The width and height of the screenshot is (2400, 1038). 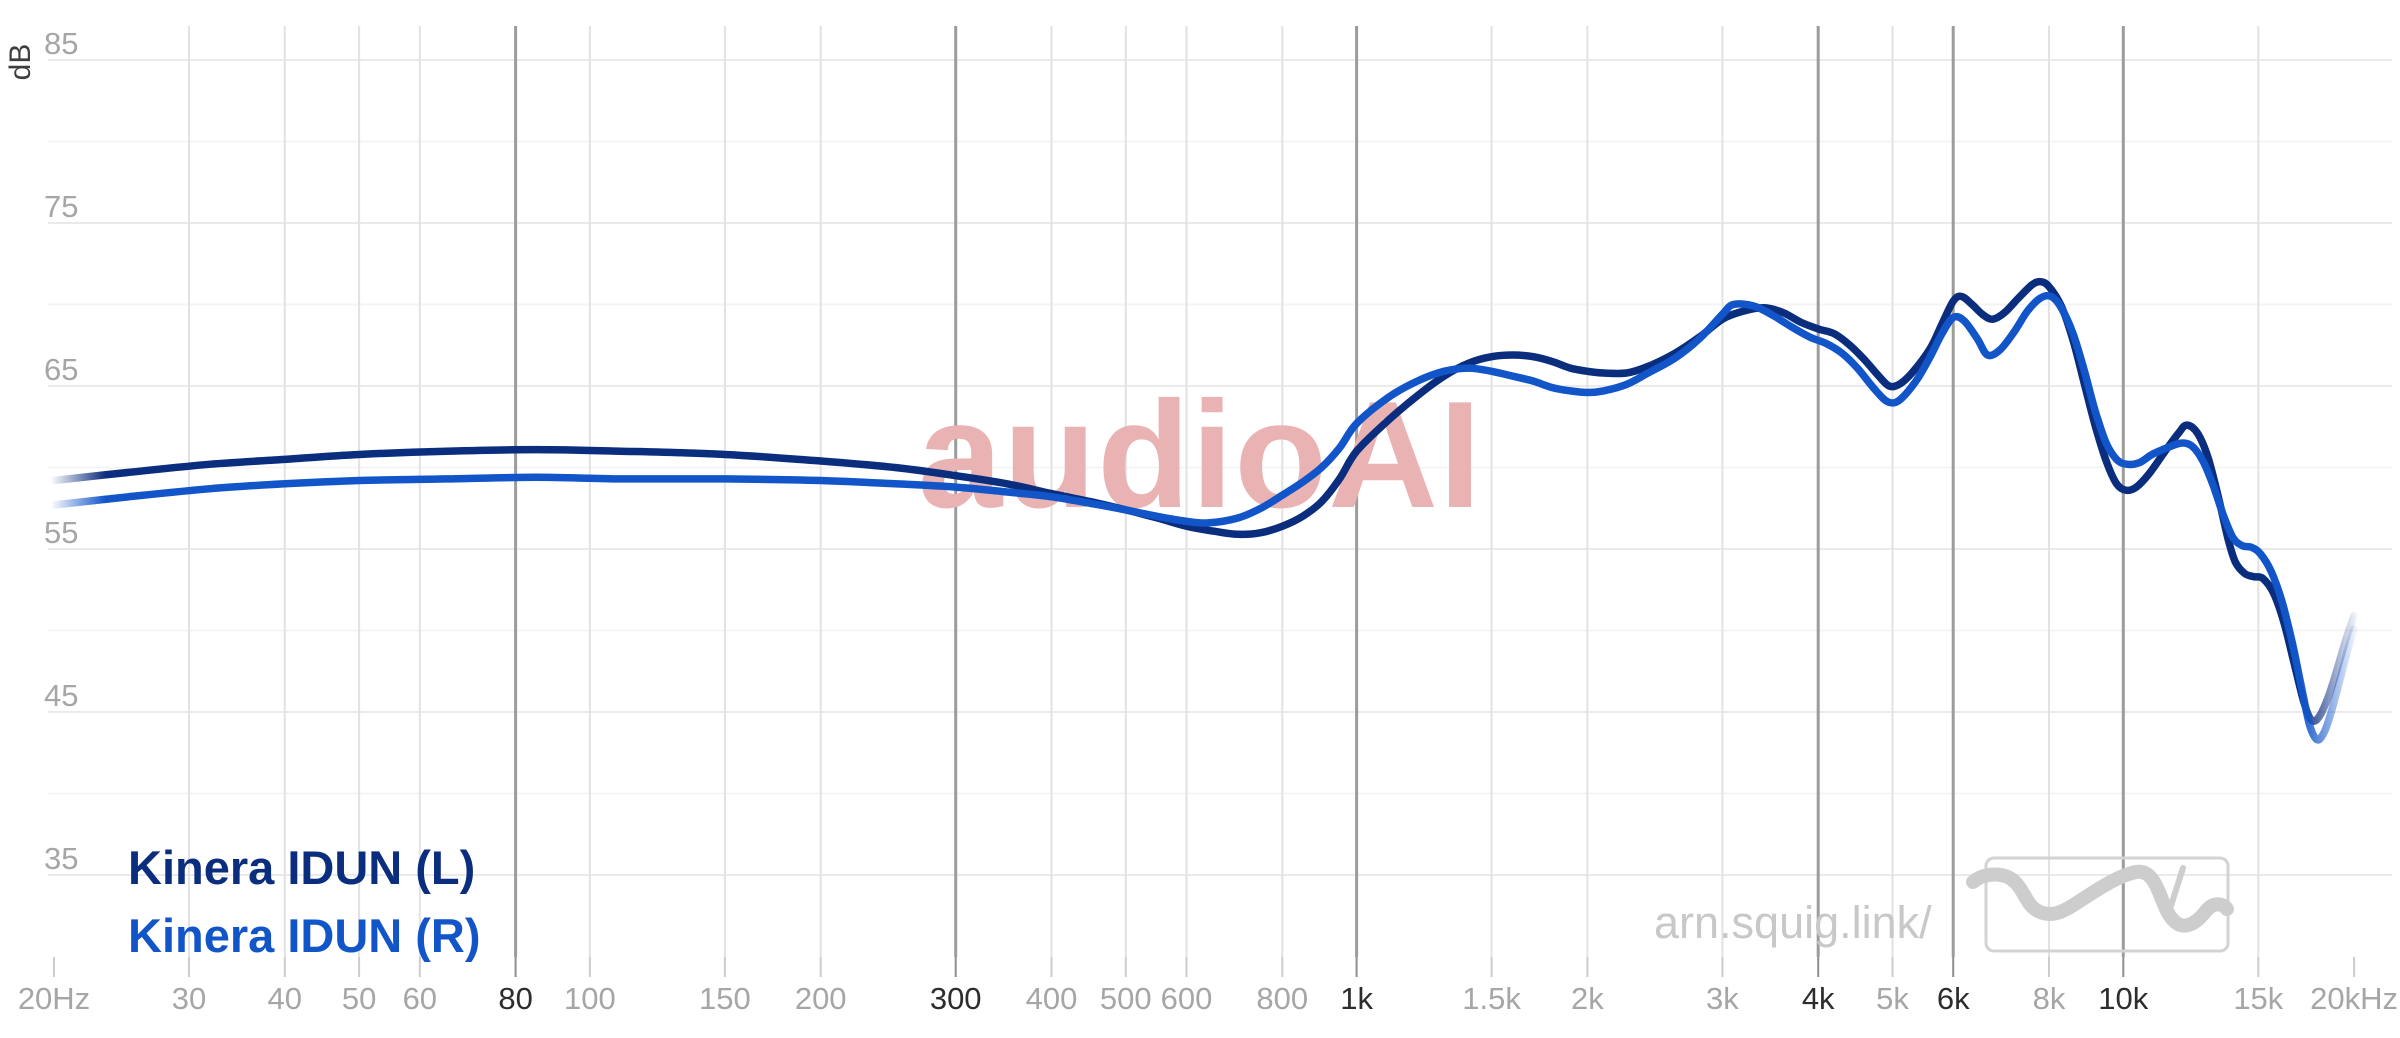 What do you see at coordinates (956, 998) in the screenshot?
I see `x-tick-label: 300` at bounding box center [956, 998].